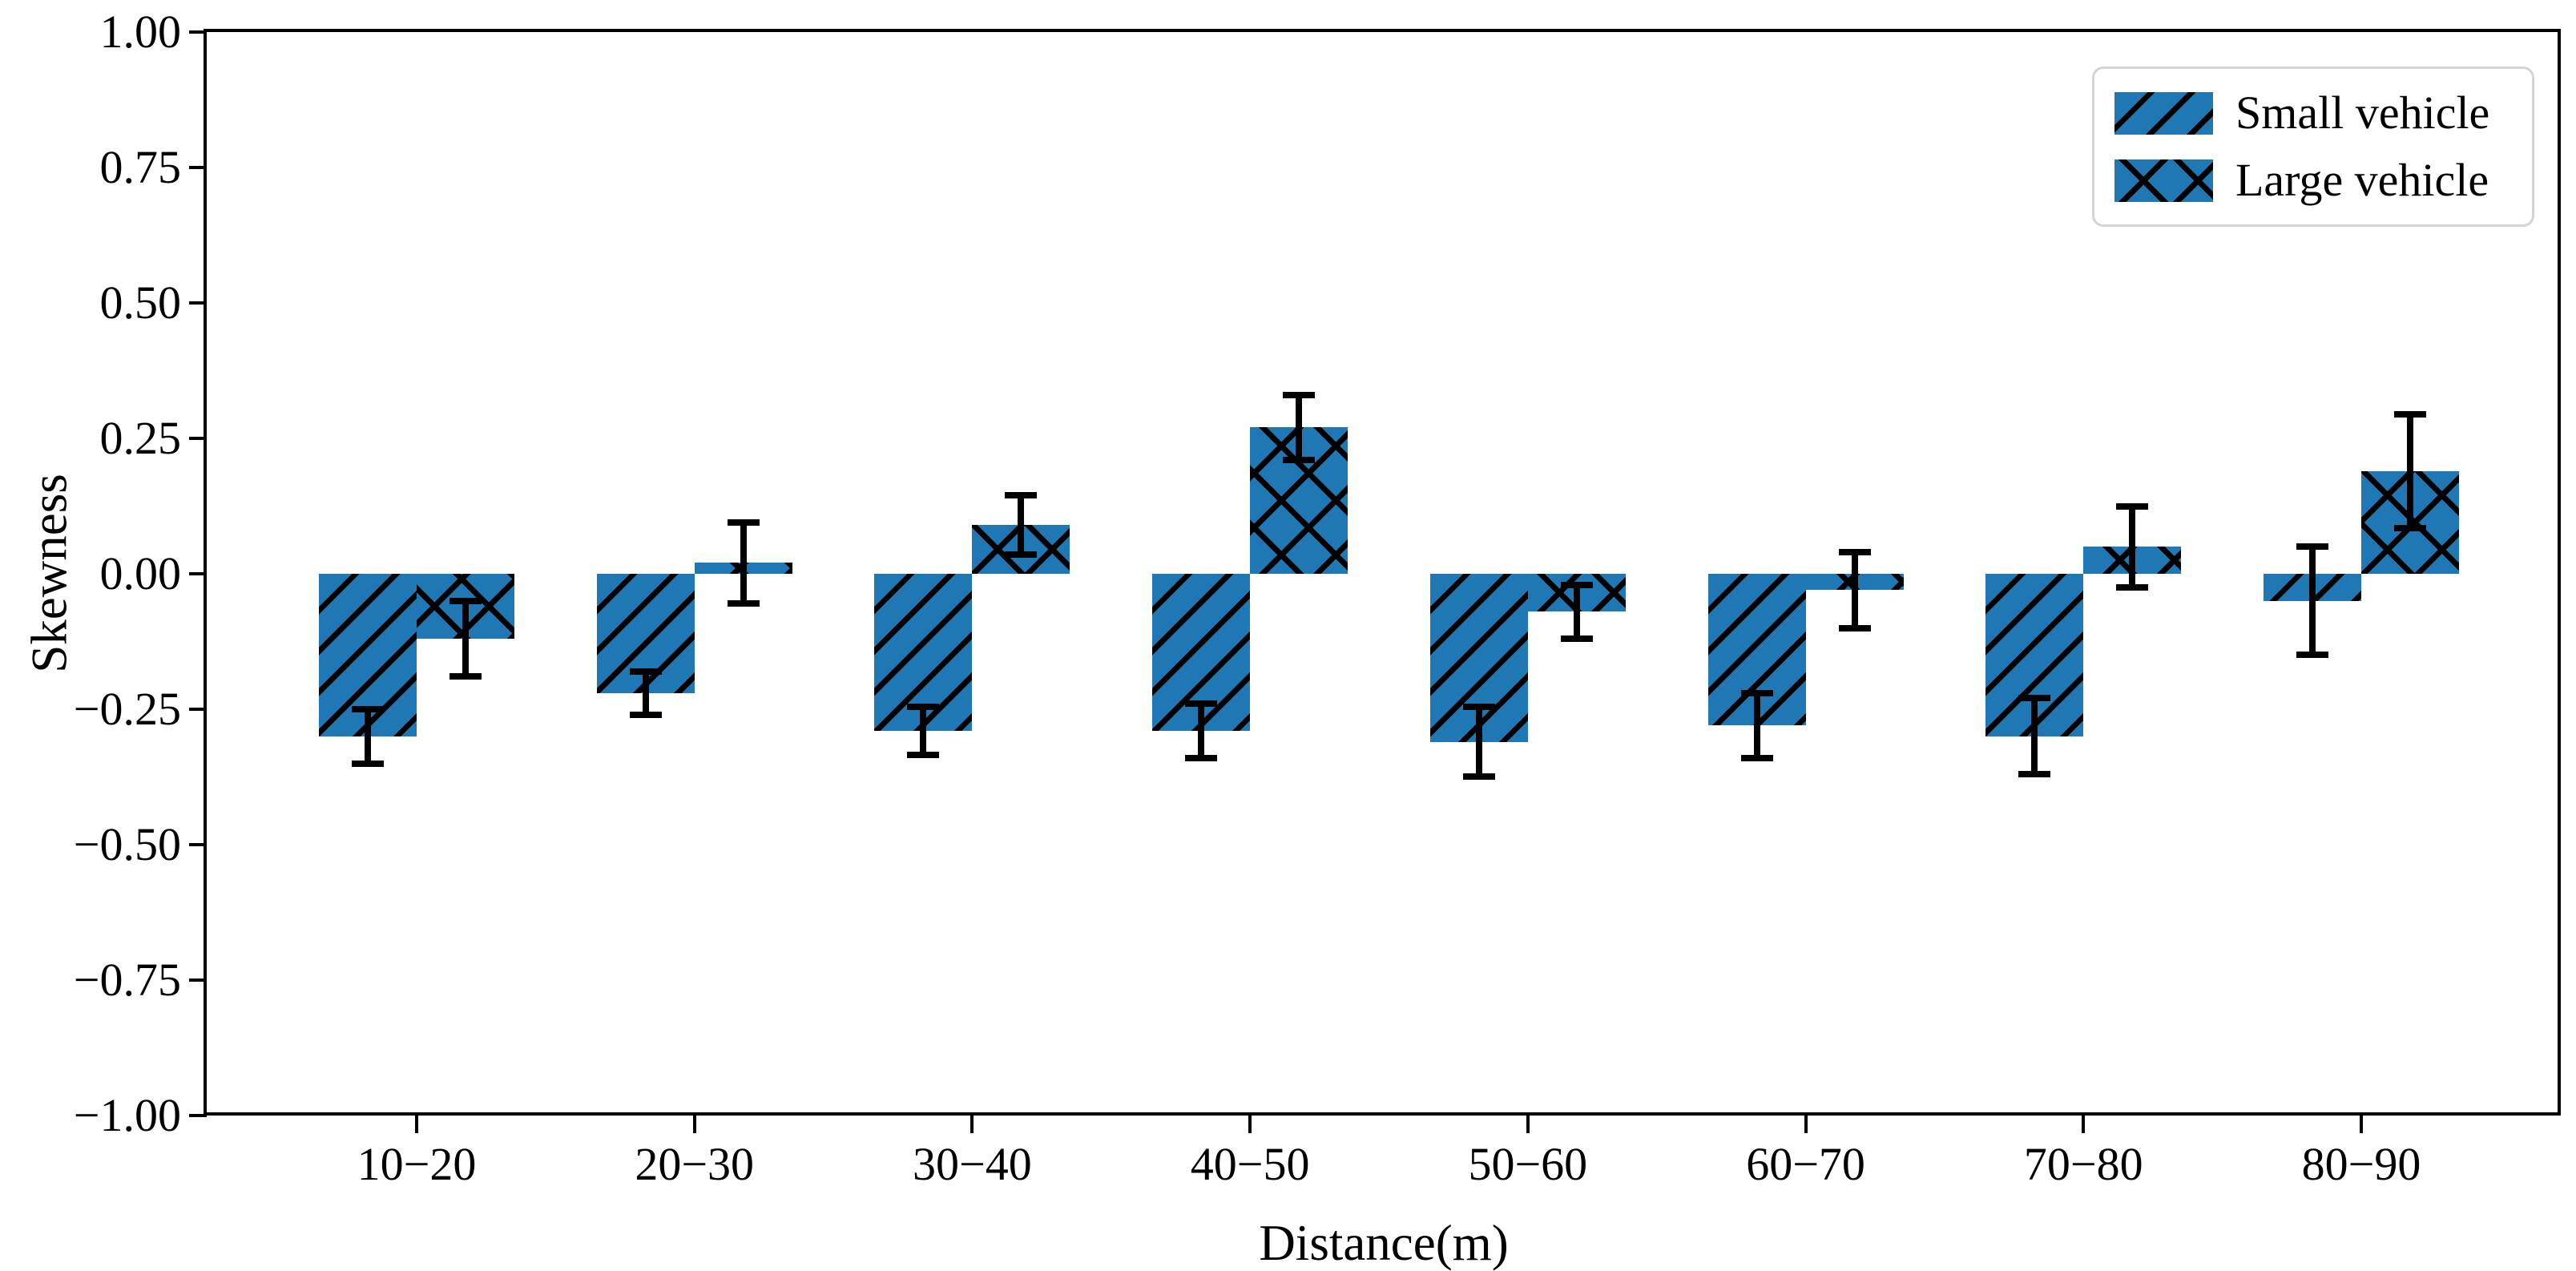  Describe the element at coordinates (2361, 1164) in the screenshot. I see `x-tick-label: 80−90` at that location.